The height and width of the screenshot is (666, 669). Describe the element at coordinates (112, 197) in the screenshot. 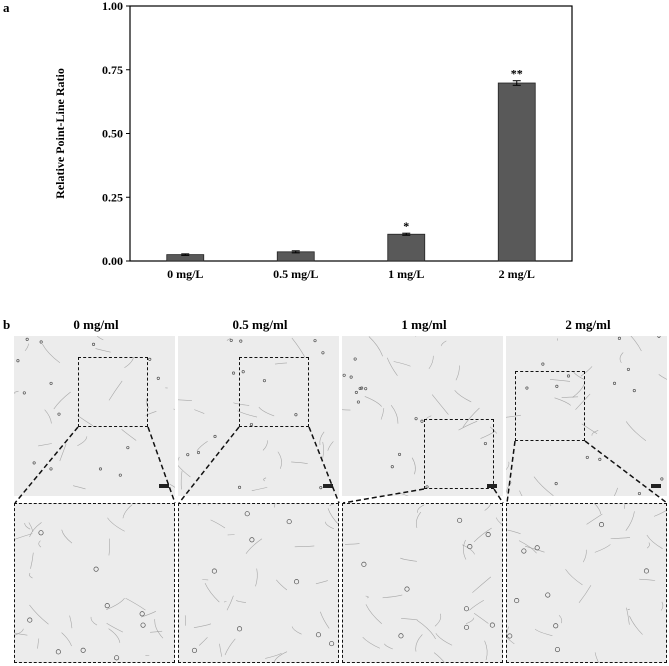

I see `y-tick-label: 0.25` at that location.